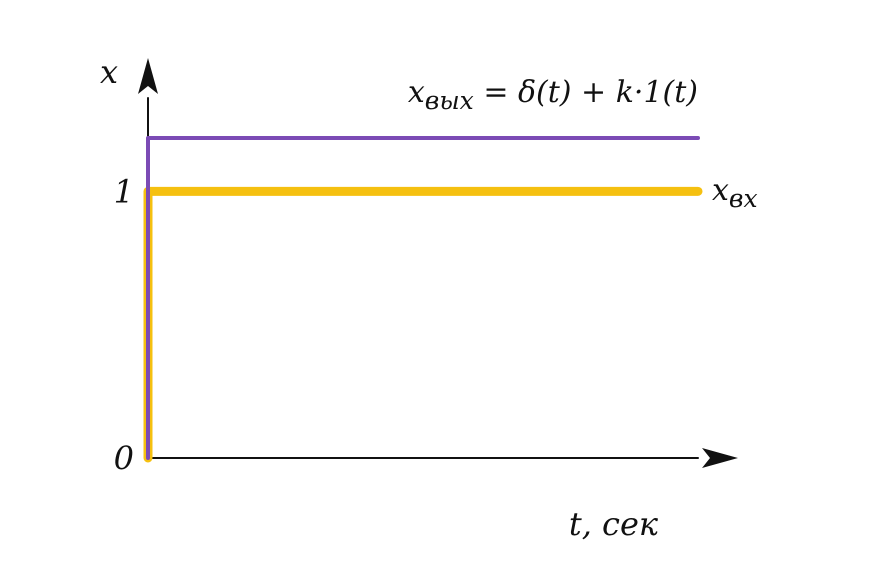  Describe the element at coordinates (553, 95) in the screenshot. I see `series-label: x$_{вых}$ = δ(t) + k·1(t)` at that location.